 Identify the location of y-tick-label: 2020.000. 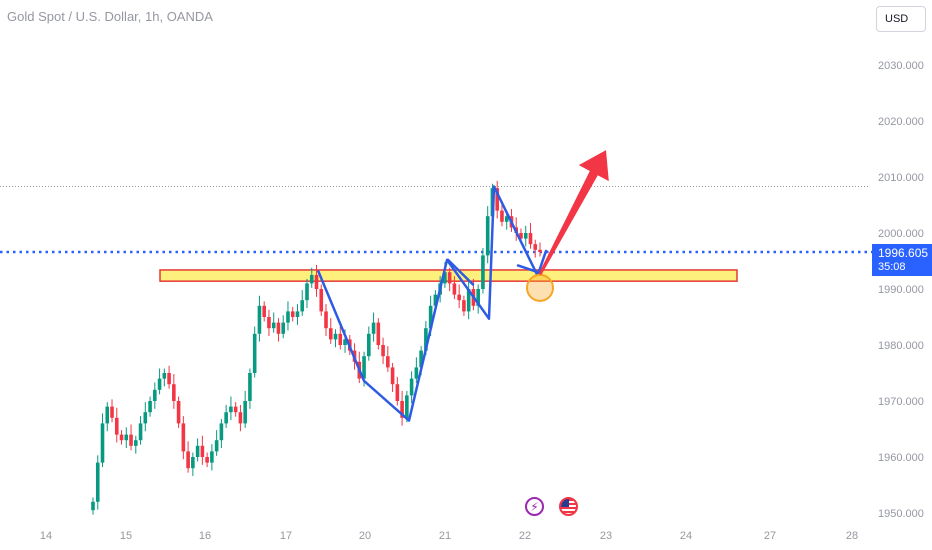
(901, 122).